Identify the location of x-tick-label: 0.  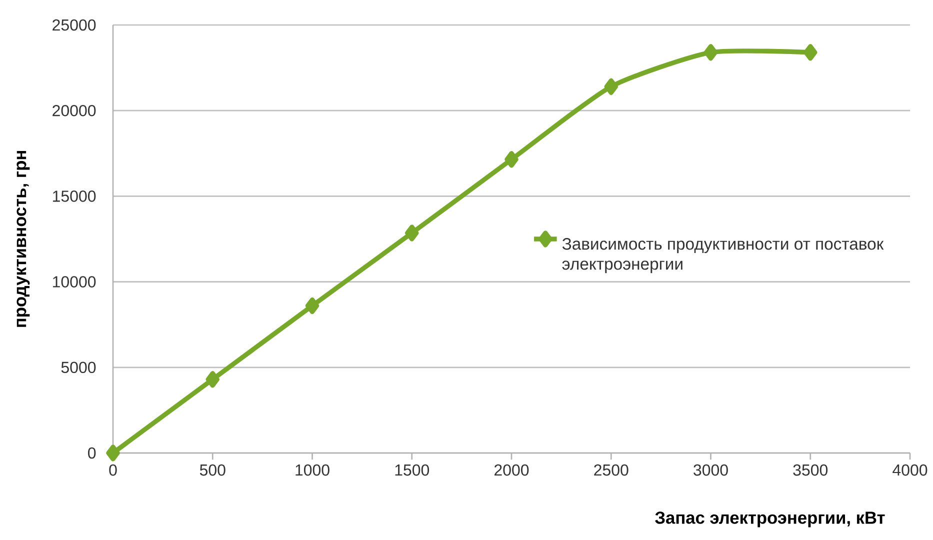
(113, 470).